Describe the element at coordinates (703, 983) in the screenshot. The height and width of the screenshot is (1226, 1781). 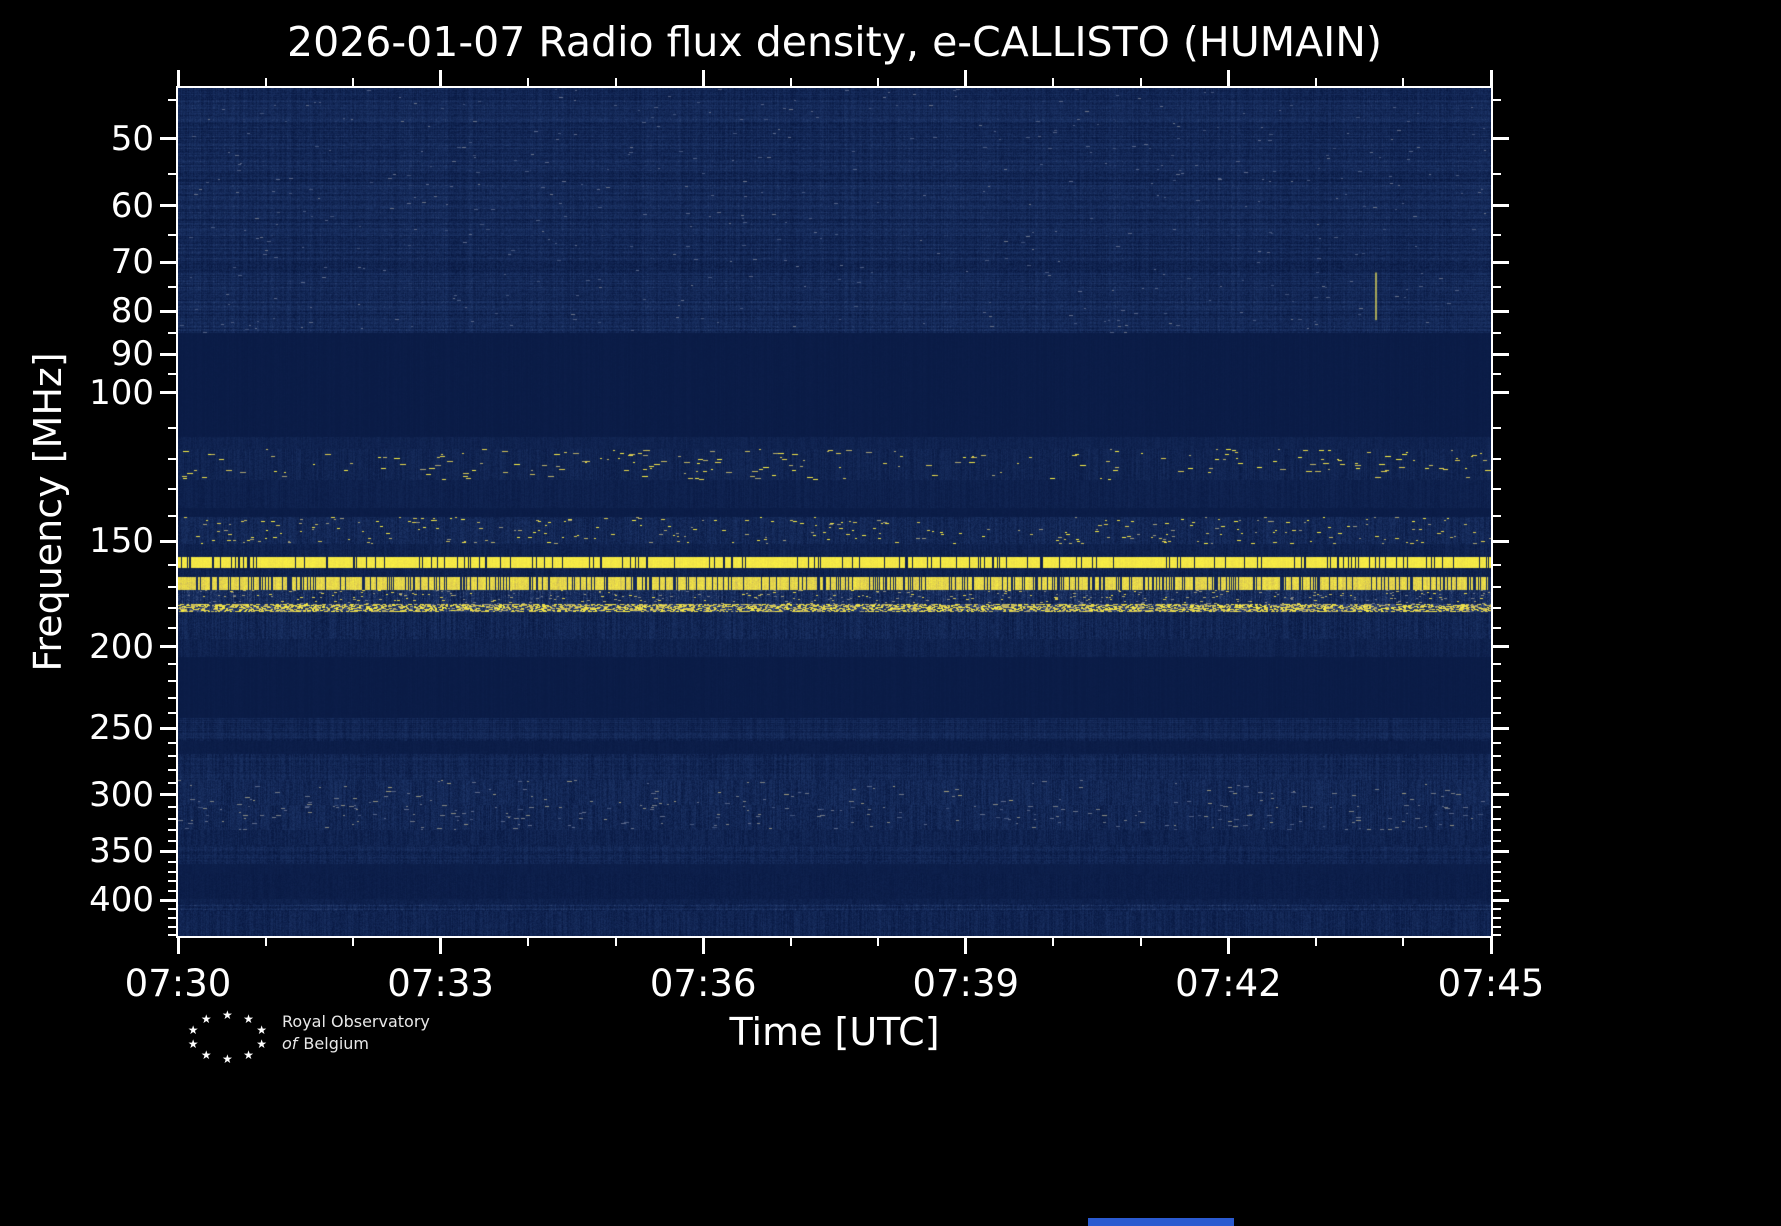
I see `x-tick-label: 07:36` at that location.